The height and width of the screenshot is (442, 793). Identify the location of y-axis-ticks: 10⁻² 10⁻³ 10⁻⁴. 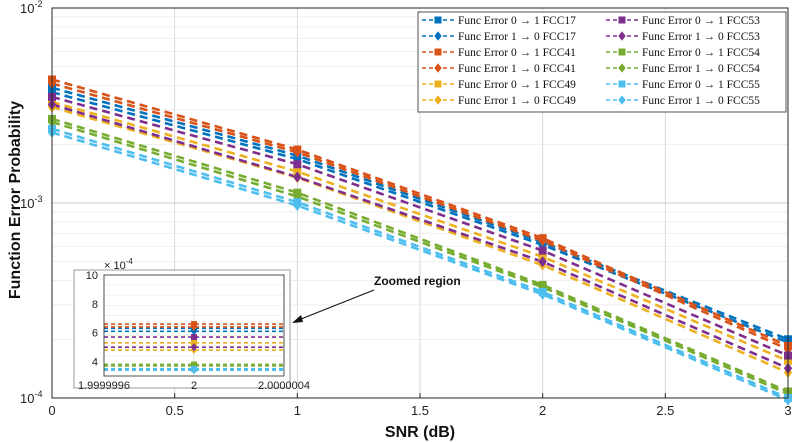
(31, 203).